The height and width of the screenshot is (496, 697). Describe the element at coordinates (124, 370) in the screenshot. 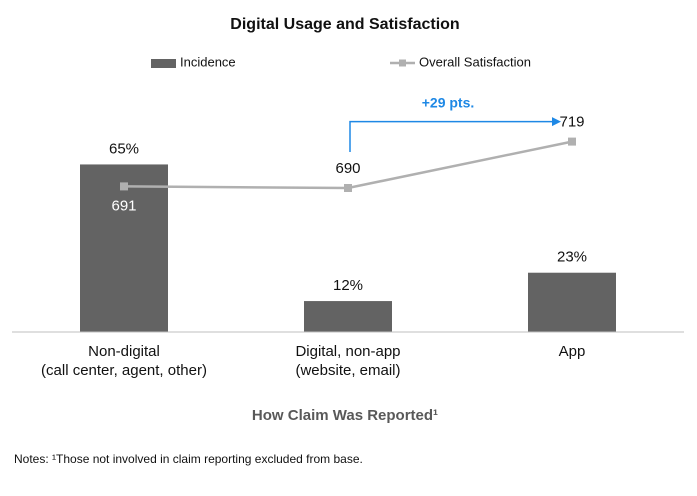

I see `x-tick-label: (call center, agent, other)` at that location.